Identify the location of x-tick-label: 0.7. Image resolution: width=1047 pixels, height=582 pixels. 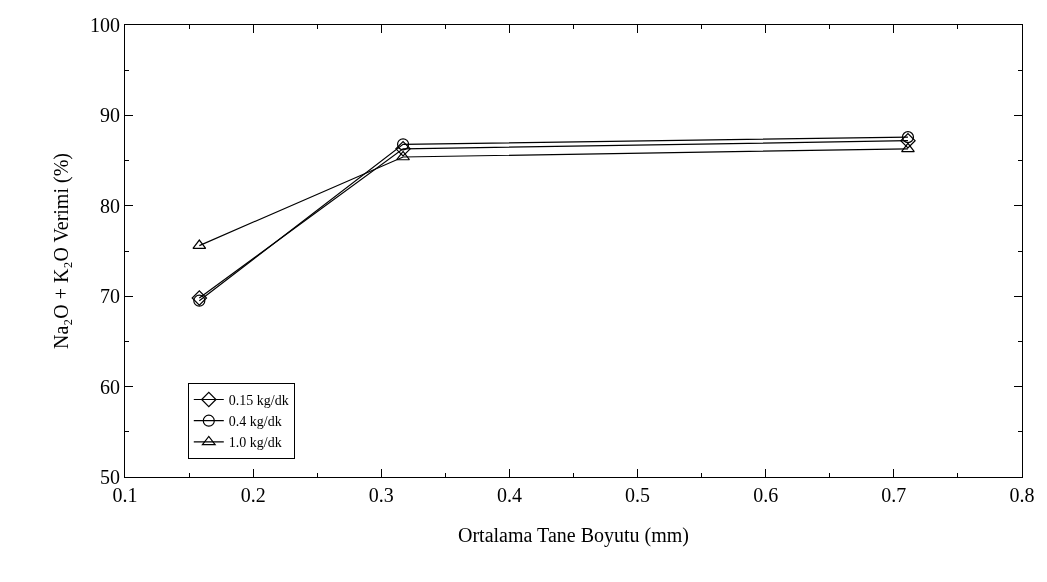
(894, 495).